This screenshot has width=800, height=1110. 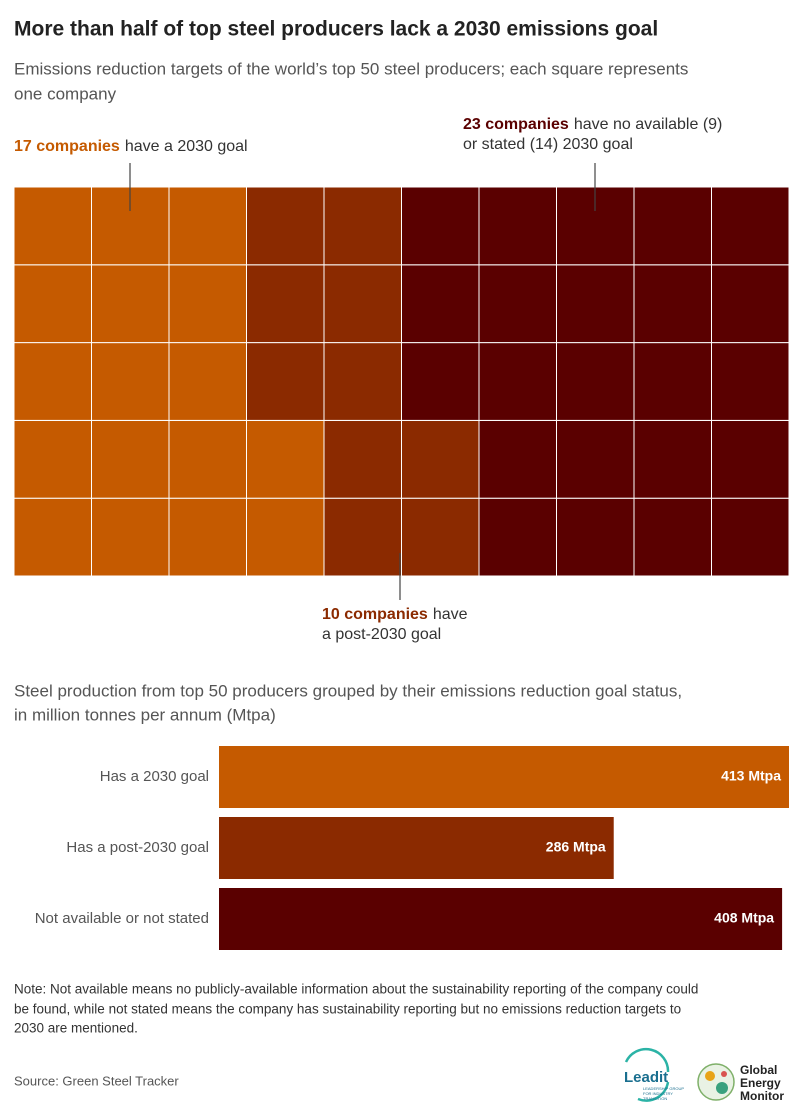 What do you see at coordinates (658, 1093) in the screenshot?
I see `logo-text: FOR INDUSTRY` at bounding box center [658, 1093].